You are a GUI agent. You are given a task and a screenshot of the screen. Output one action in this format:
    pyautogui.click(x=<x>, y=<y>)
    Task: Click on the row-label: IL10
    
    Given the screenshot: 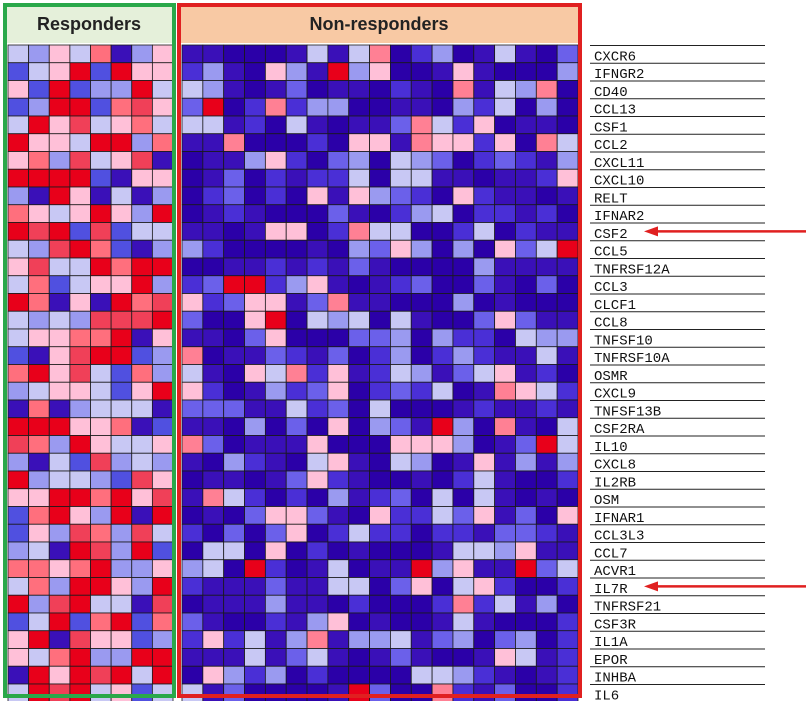 What is the action you would take?
    pyautogui.click(x=611, y=448)
    